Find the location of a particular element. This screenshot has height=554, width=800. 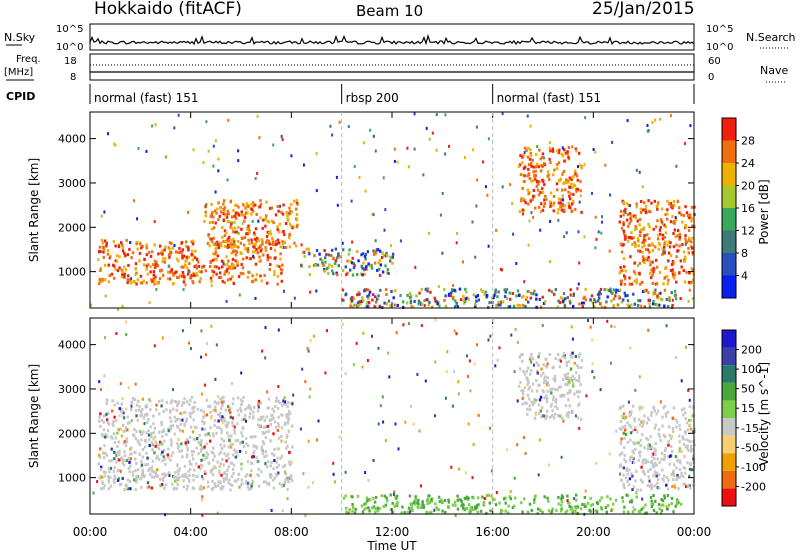

colorbar-segment is located at coordinates (729, 151).